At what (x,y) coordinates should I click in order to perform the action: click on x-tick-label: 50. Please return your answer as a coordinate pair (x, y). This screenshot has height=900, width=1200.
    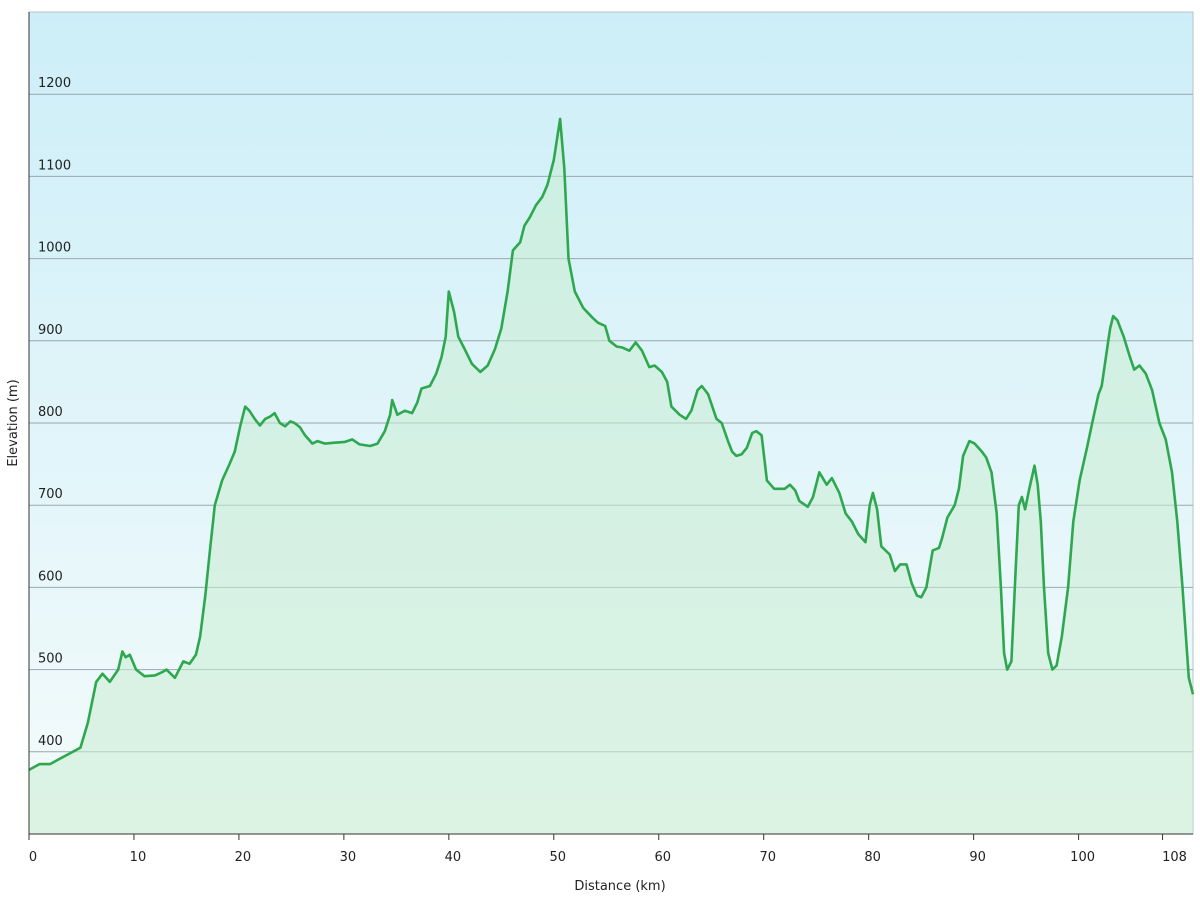
    Looking at the image, I should click on (558, 857).